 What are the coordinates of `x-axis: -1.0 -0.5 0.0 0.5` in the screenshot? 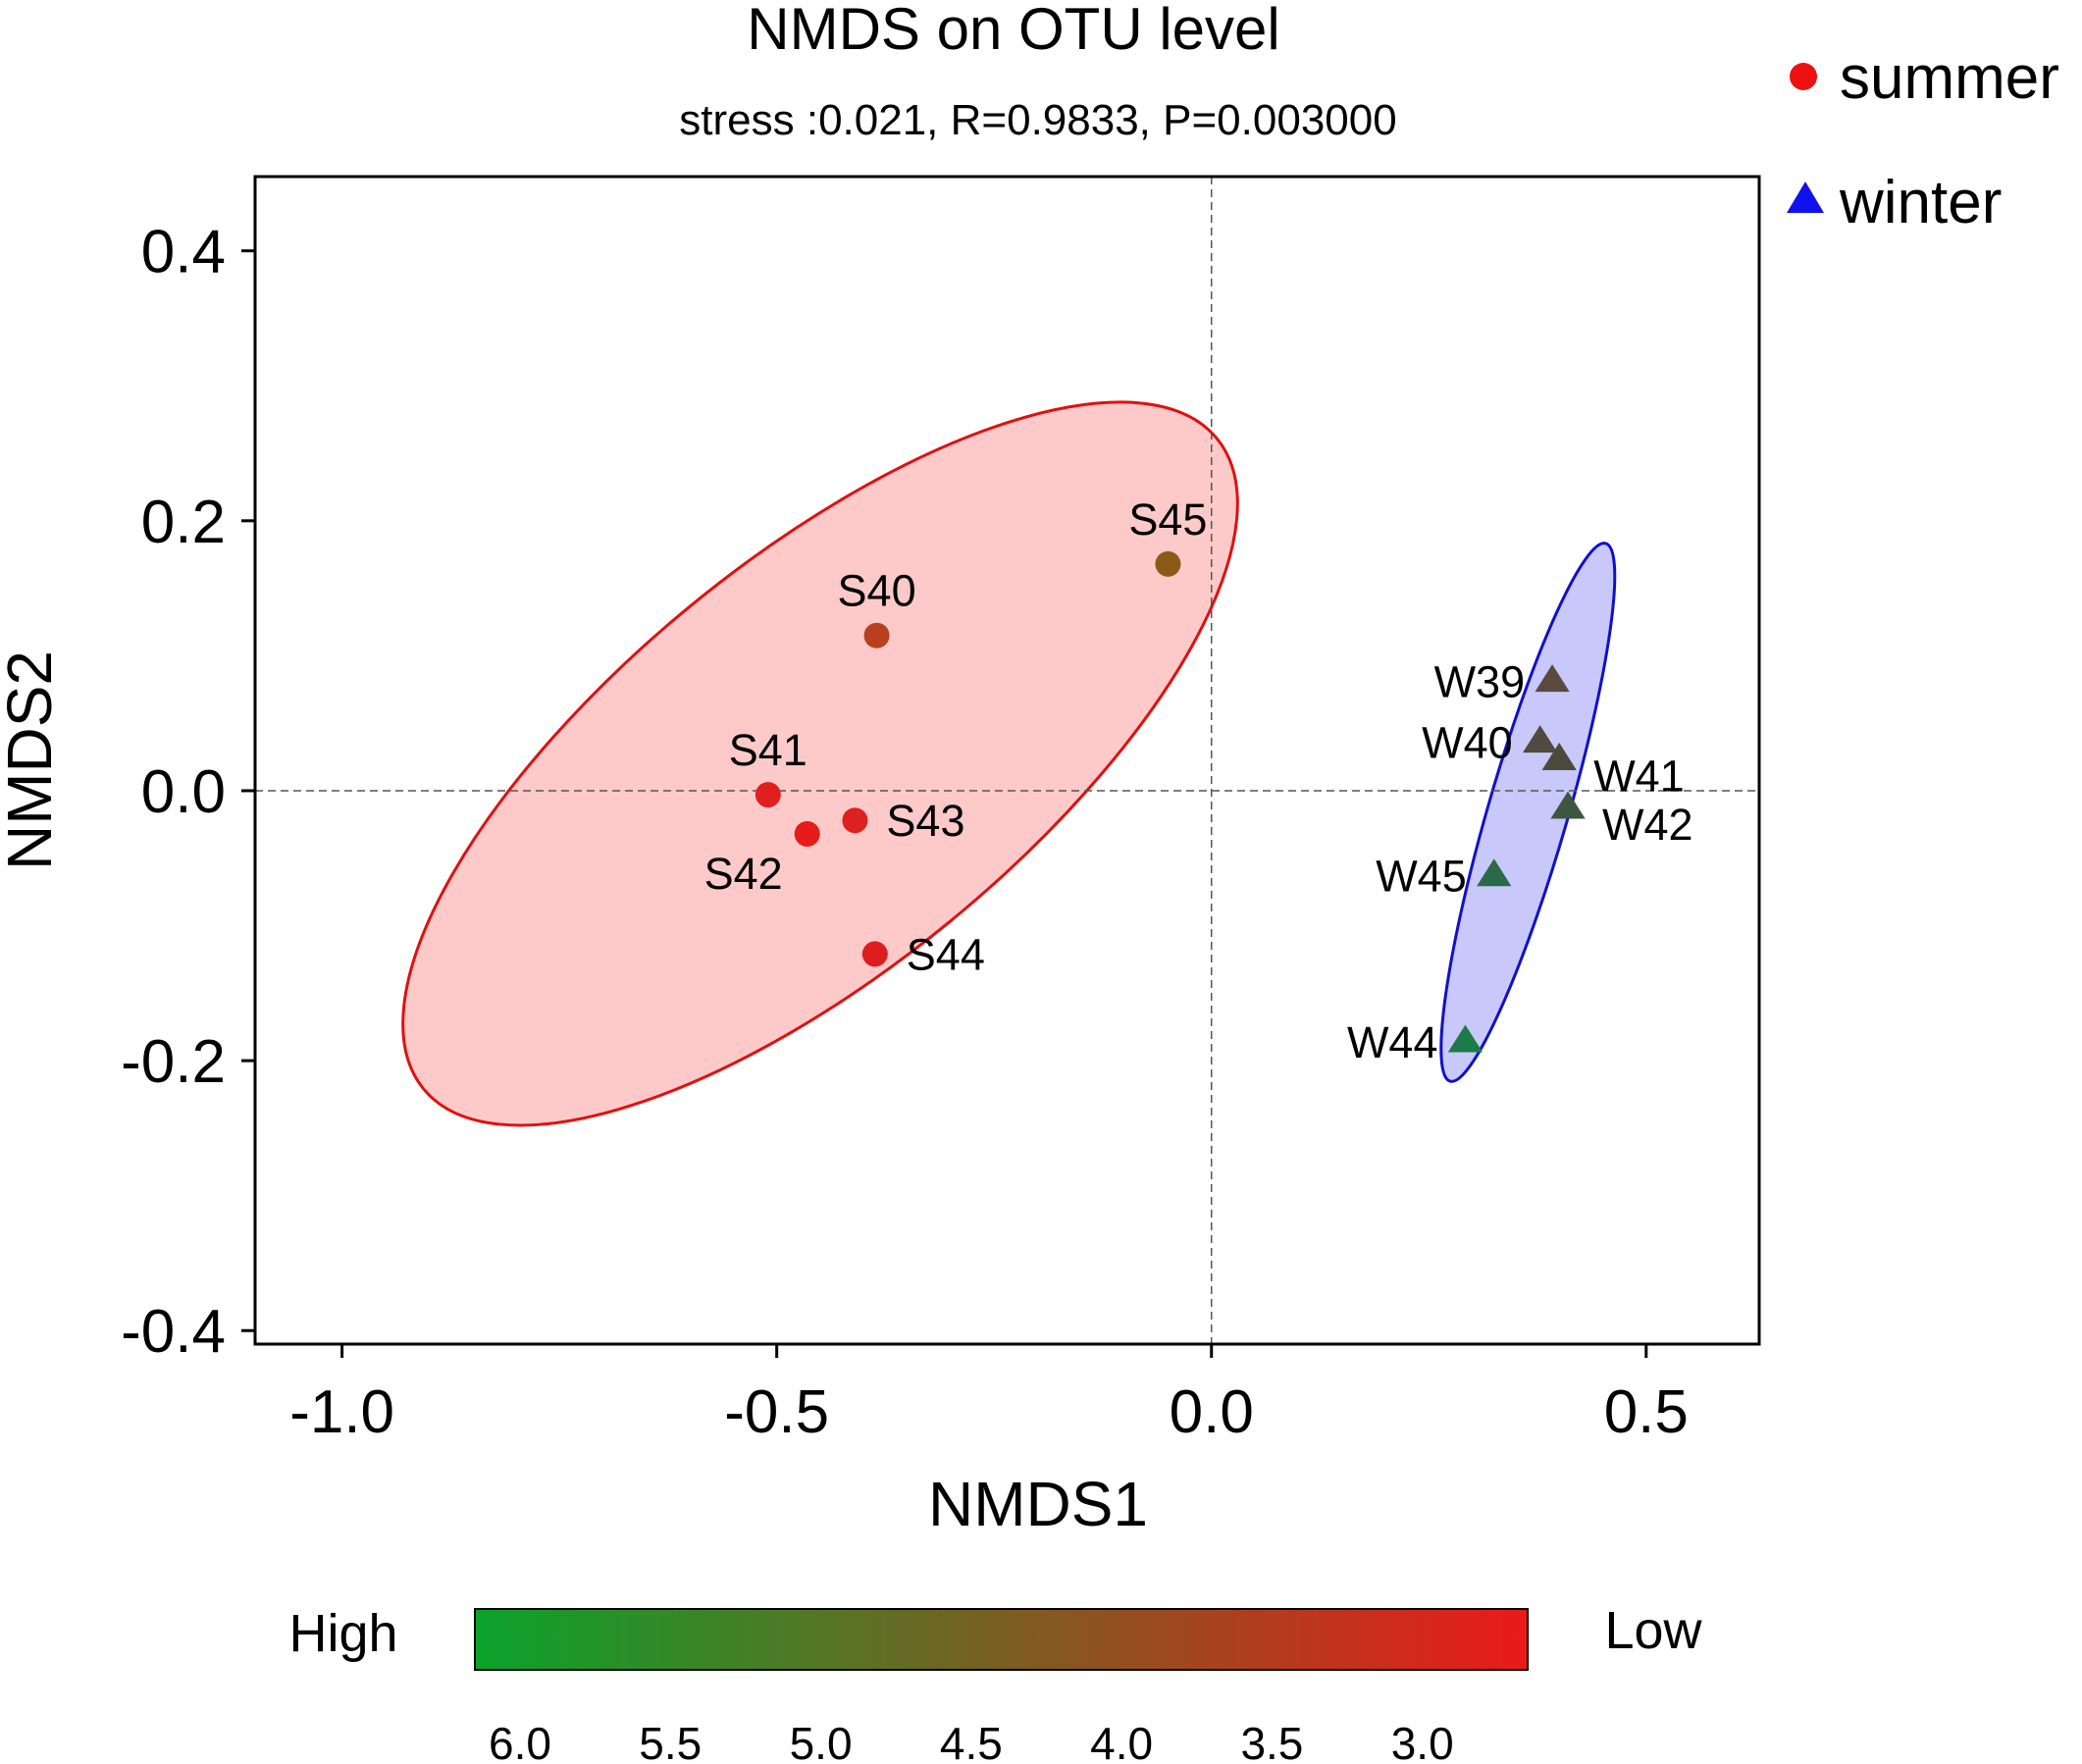 It's located at (989, 1395).